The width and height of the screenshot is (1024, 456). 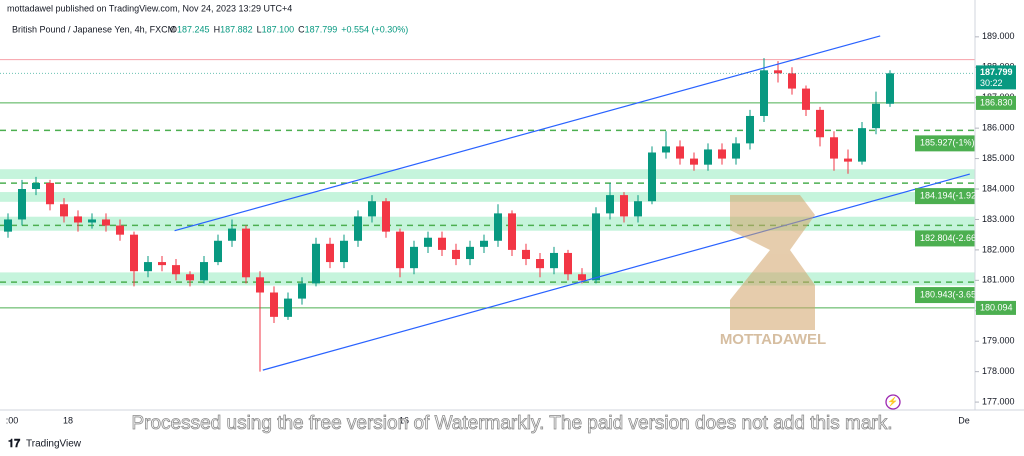 I want to click on ohlc-value: 187.100, so click(x=278, y=29).